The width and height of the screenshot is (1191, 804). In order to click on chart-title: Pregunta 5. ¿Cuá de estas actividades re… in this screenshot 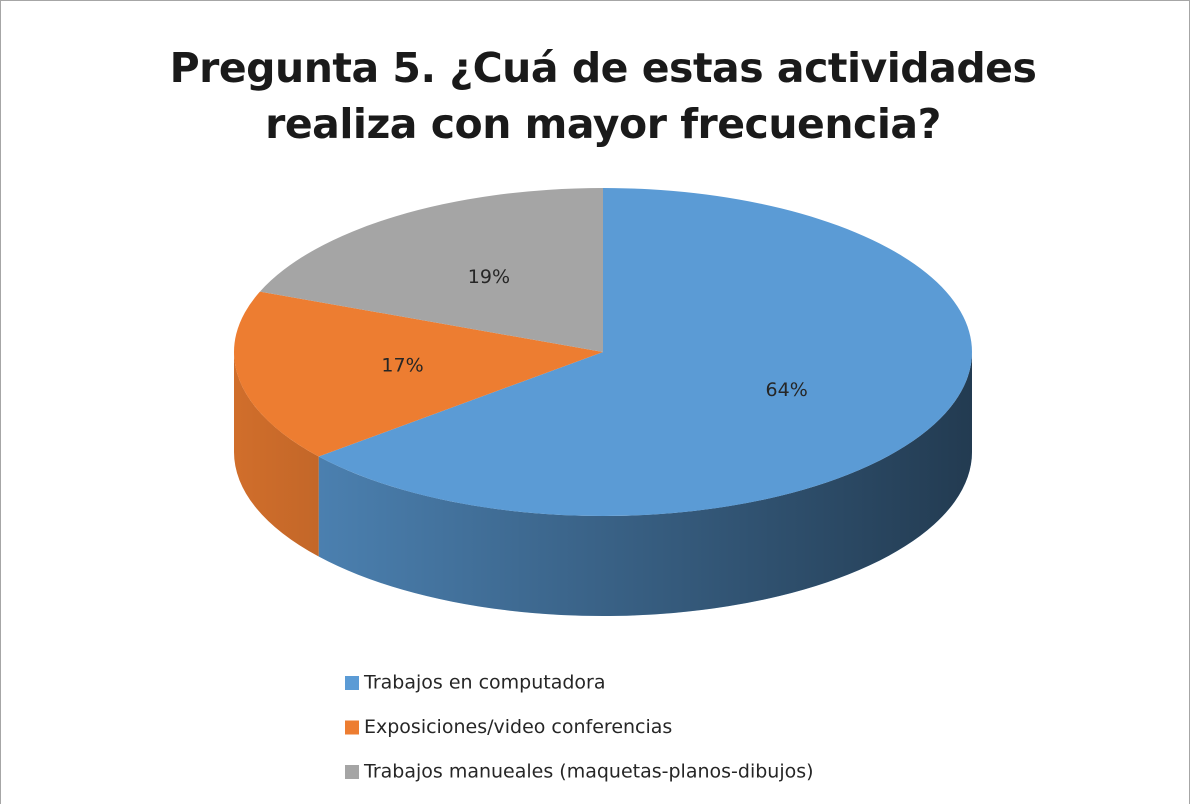, I will do `click(603, 96)`.